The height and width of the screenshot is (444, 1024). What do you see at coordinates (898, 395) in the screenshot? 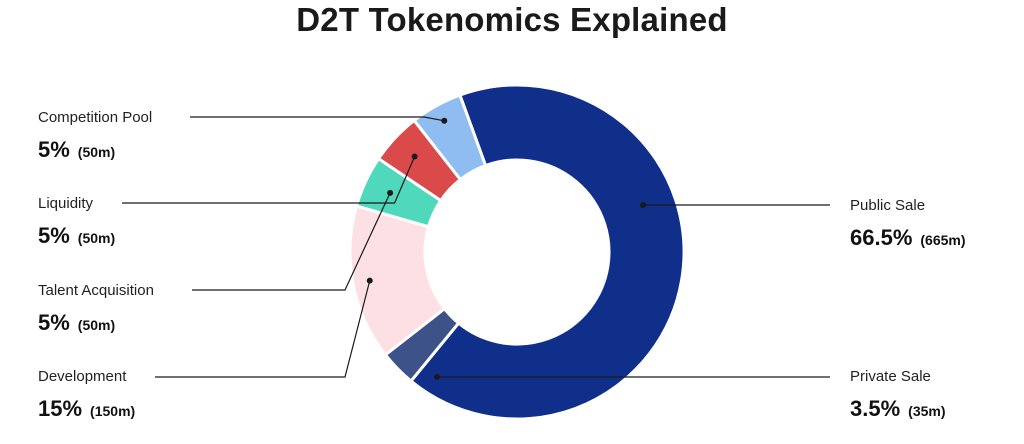
I see `label-private-sale: Private Sale 3.5% (35m)` at bounding box center [898, 395].